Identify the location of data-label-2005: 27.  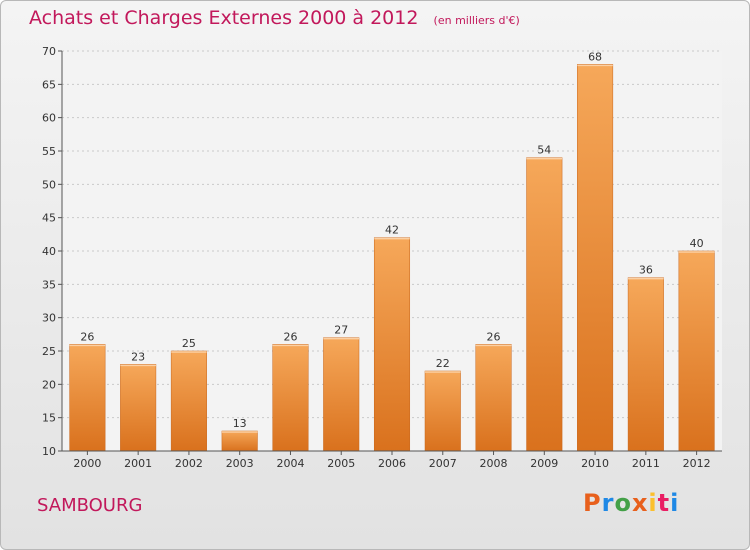
(341, 330).